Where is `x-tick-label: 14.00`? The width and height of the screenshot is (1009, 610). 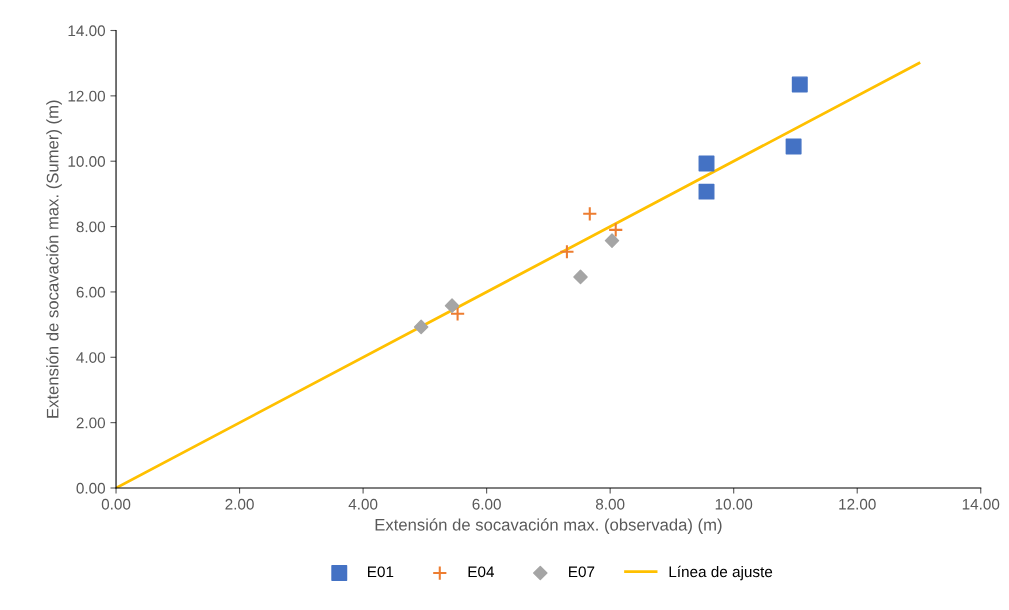
x-tick-label: 14.00 is located at coordinates (981, 504).